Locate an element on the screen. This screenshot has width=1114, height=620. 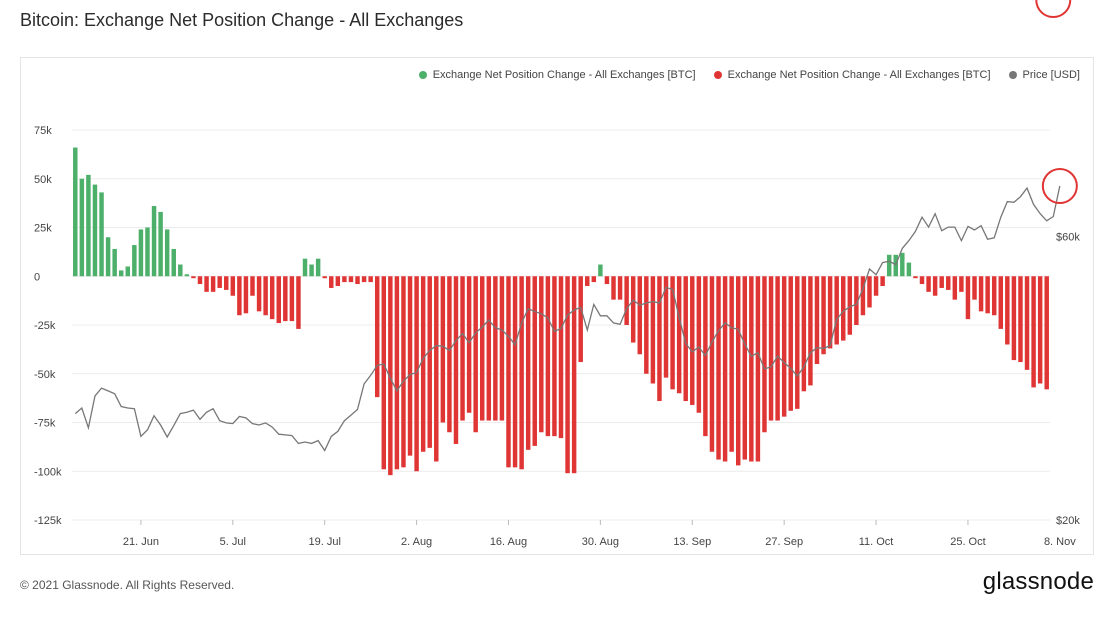
y-tick-label: -25k is located at coordinates (45, 326).